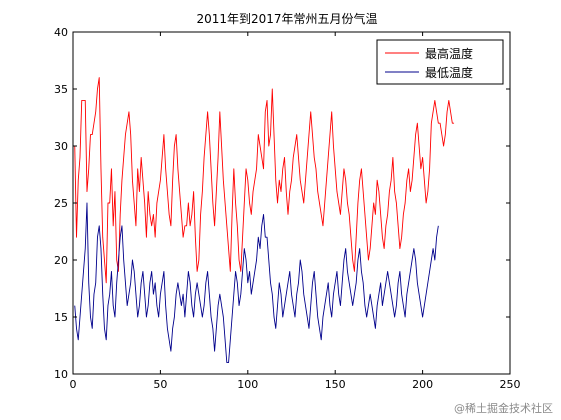 This screenshot has width=561, height=420. I want to click on y-tick-label: 40, so click(61, 32).